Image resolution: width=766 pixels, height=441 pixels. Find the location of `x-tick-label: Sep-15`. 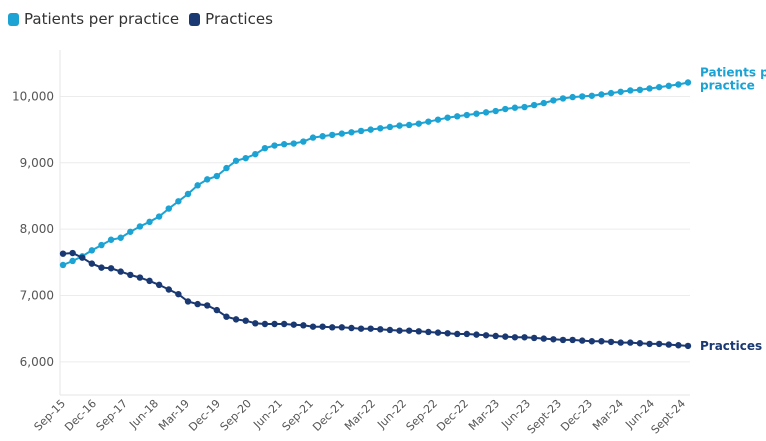

x-tick-label: Sep-15 is located at coordinates (50, 415).